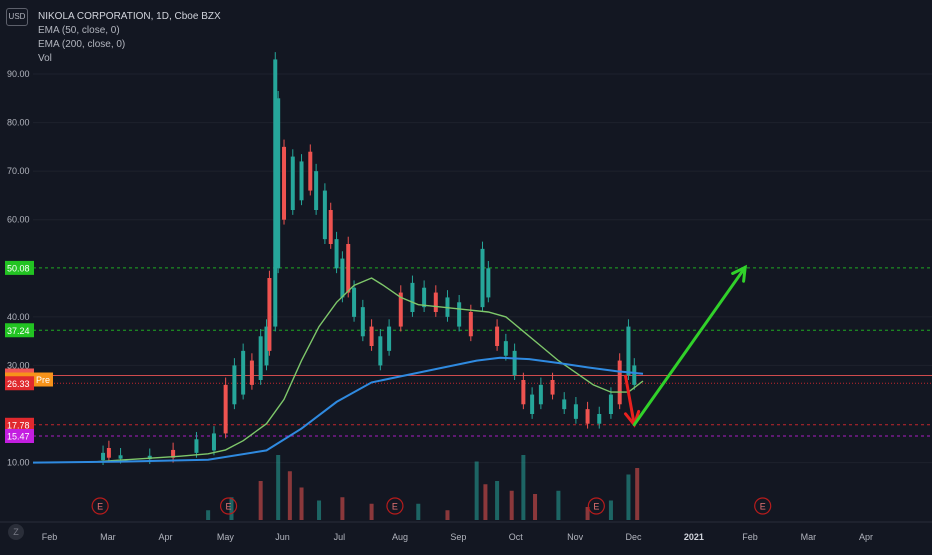  Describe the element at coordinates (18, 317) in the screenshot. I see `y-tick-label: 40.00` at that location.